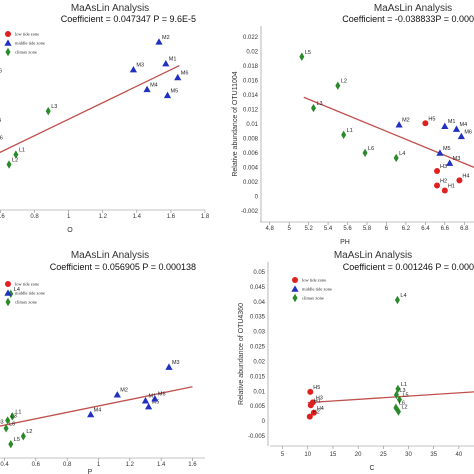  Describe the element at coordinates (251, 67) in the screenshot. I see `y-tick-label: 0.018` at that location.